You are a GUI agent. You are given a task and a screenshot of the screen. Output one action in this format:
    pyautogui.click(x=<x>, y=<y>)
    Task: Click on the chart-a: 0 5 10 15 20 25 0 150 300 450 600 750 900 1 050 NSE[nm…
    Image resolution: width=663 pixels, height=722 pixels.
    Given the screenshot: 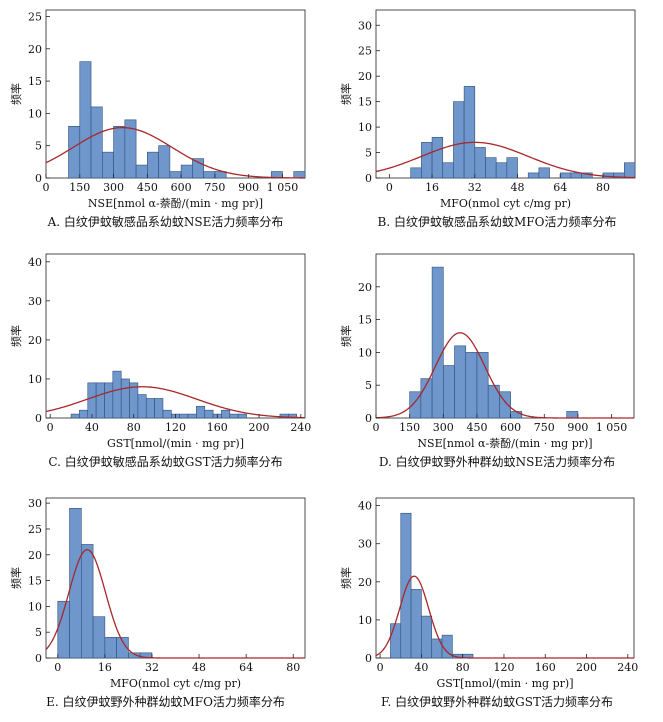 What is the action you would take?
    pyautogui.click(x=157, y=119)
    